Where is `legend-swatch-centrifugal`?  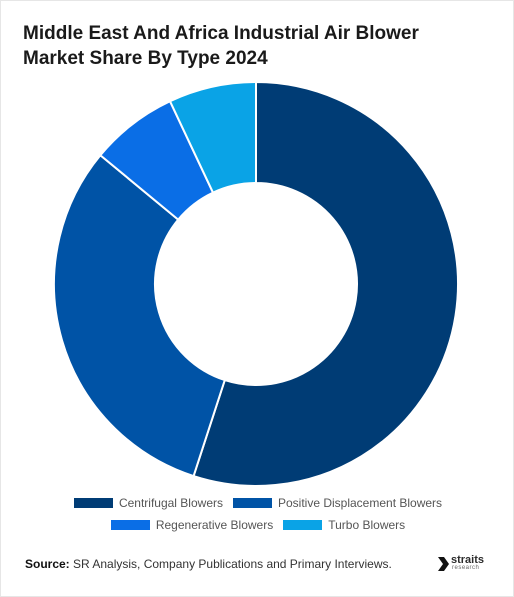 legend-swatch-centrifugal is located at coordinates (93, 503).